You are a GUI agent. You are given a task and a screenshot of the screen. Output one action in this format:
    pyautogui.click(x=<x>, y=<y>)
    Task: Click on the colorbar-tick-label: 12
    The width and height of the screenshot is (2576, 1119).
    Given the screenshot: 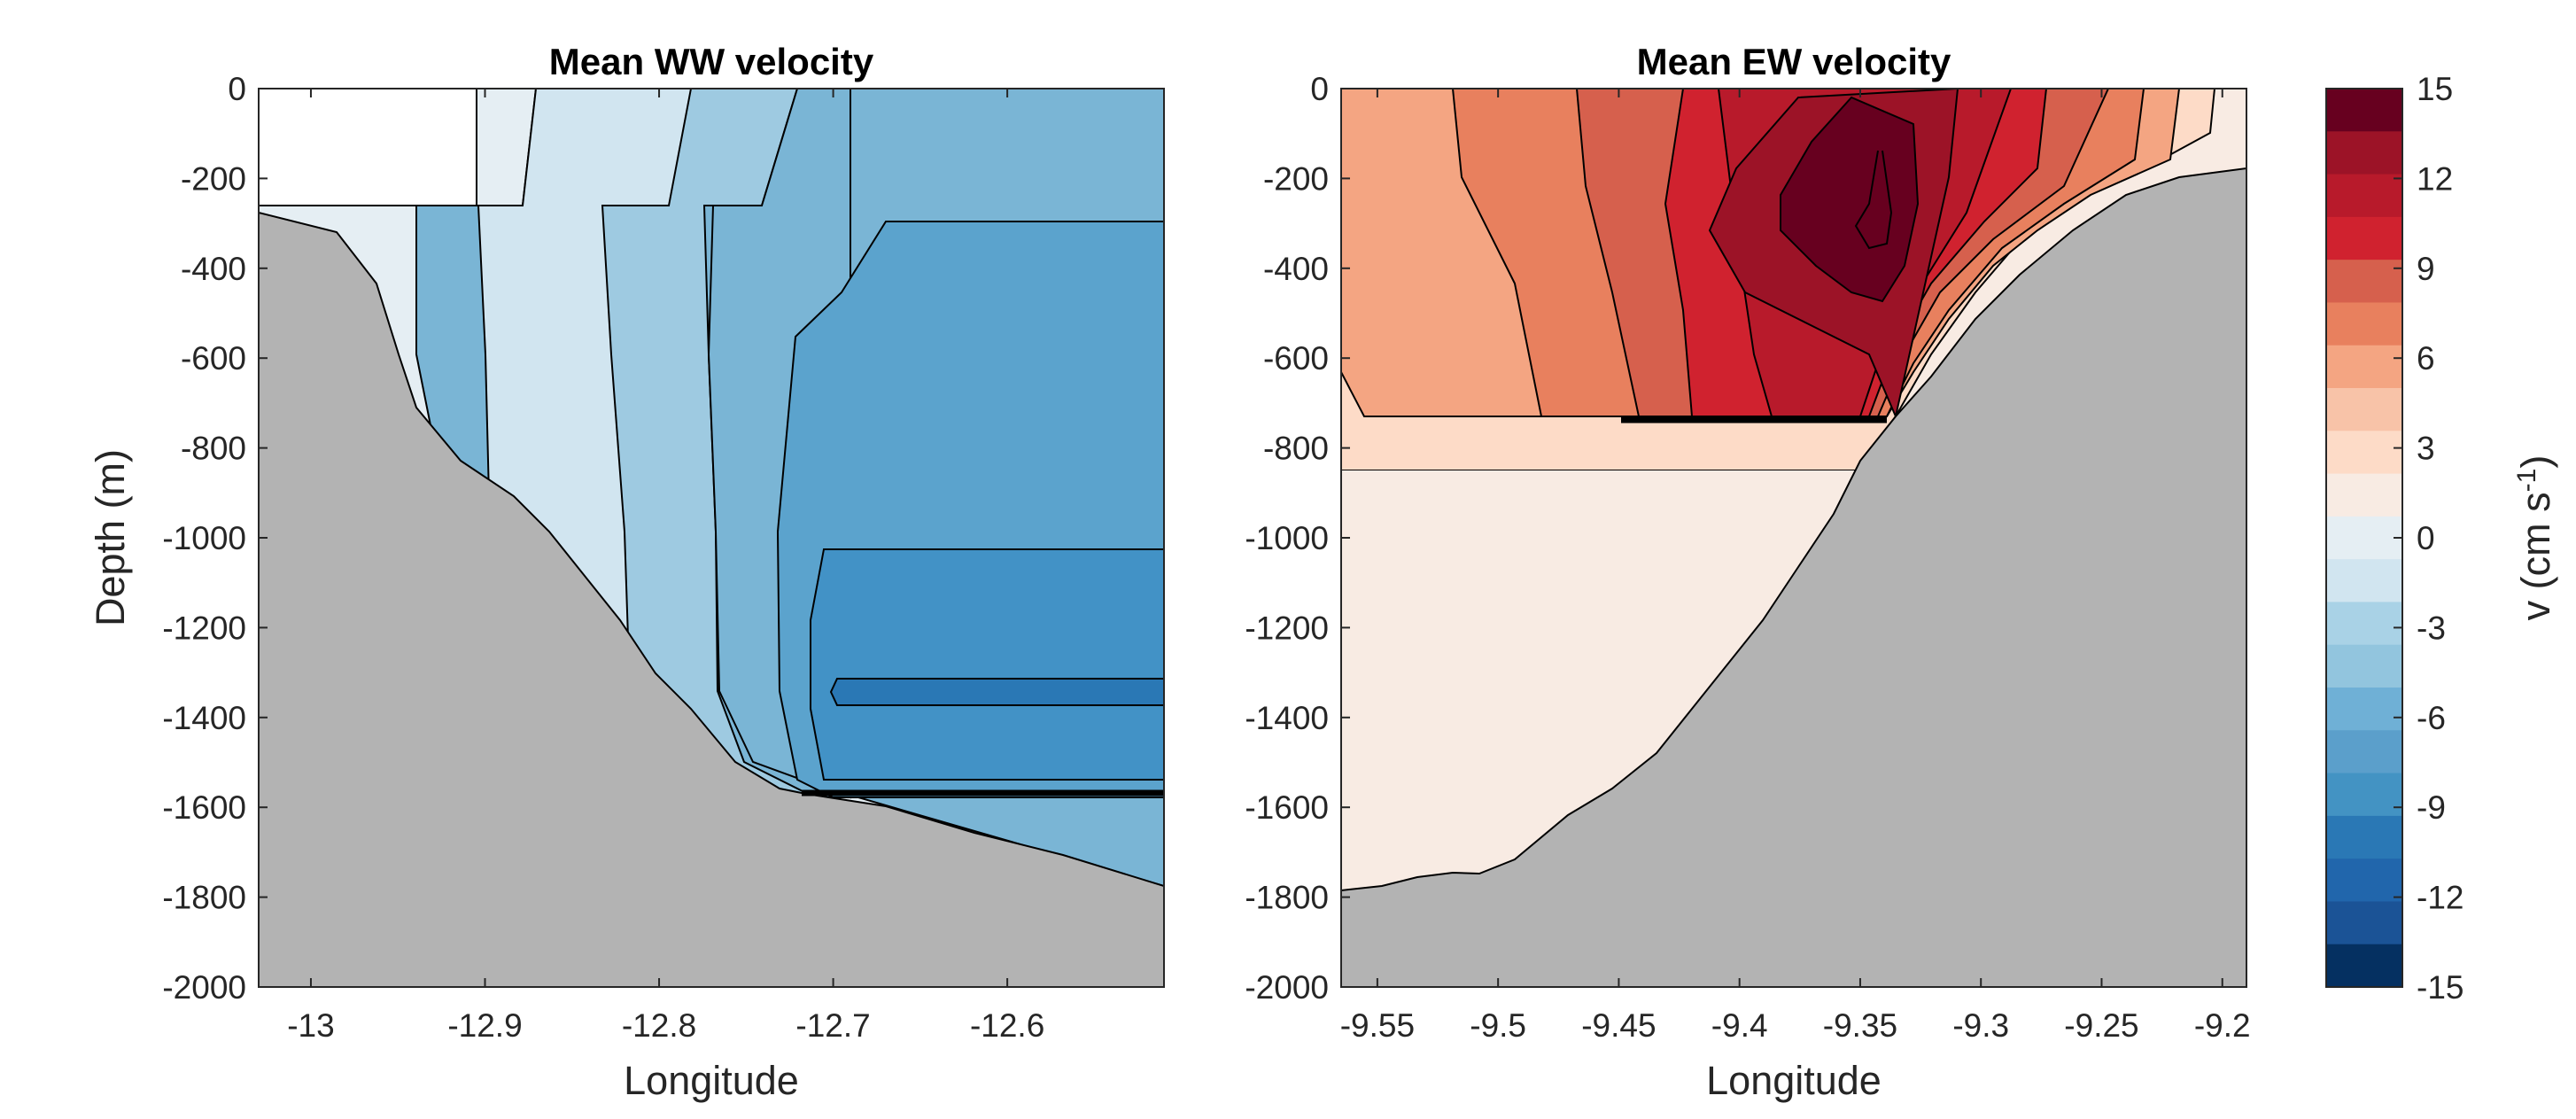 What is the action you would take?
    pyautogui.click(x=2435, y=179)
    